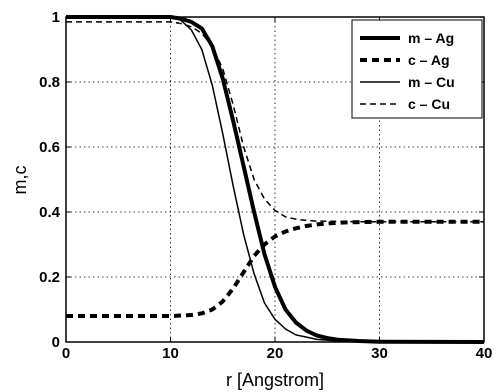 The width and height of the screenshot is (500, 392). What do you see at coordinates (49, 147) in the screenshot?
I see `y-tick-label: 0.6` at bounding box center [49, 147].